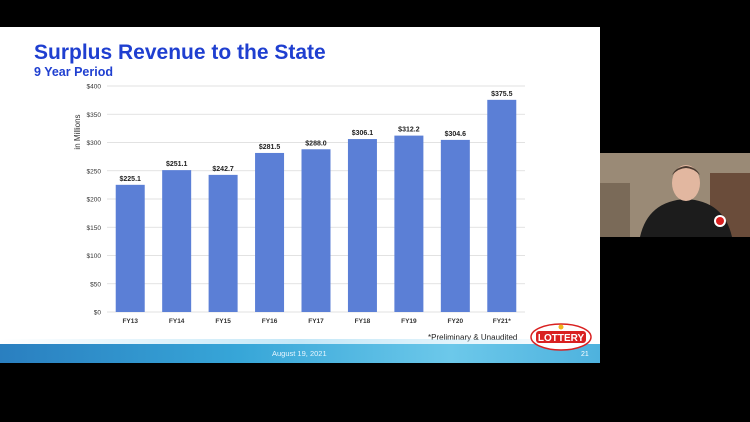  I want to click on x-tick-label: FY17, so click(316, 321).